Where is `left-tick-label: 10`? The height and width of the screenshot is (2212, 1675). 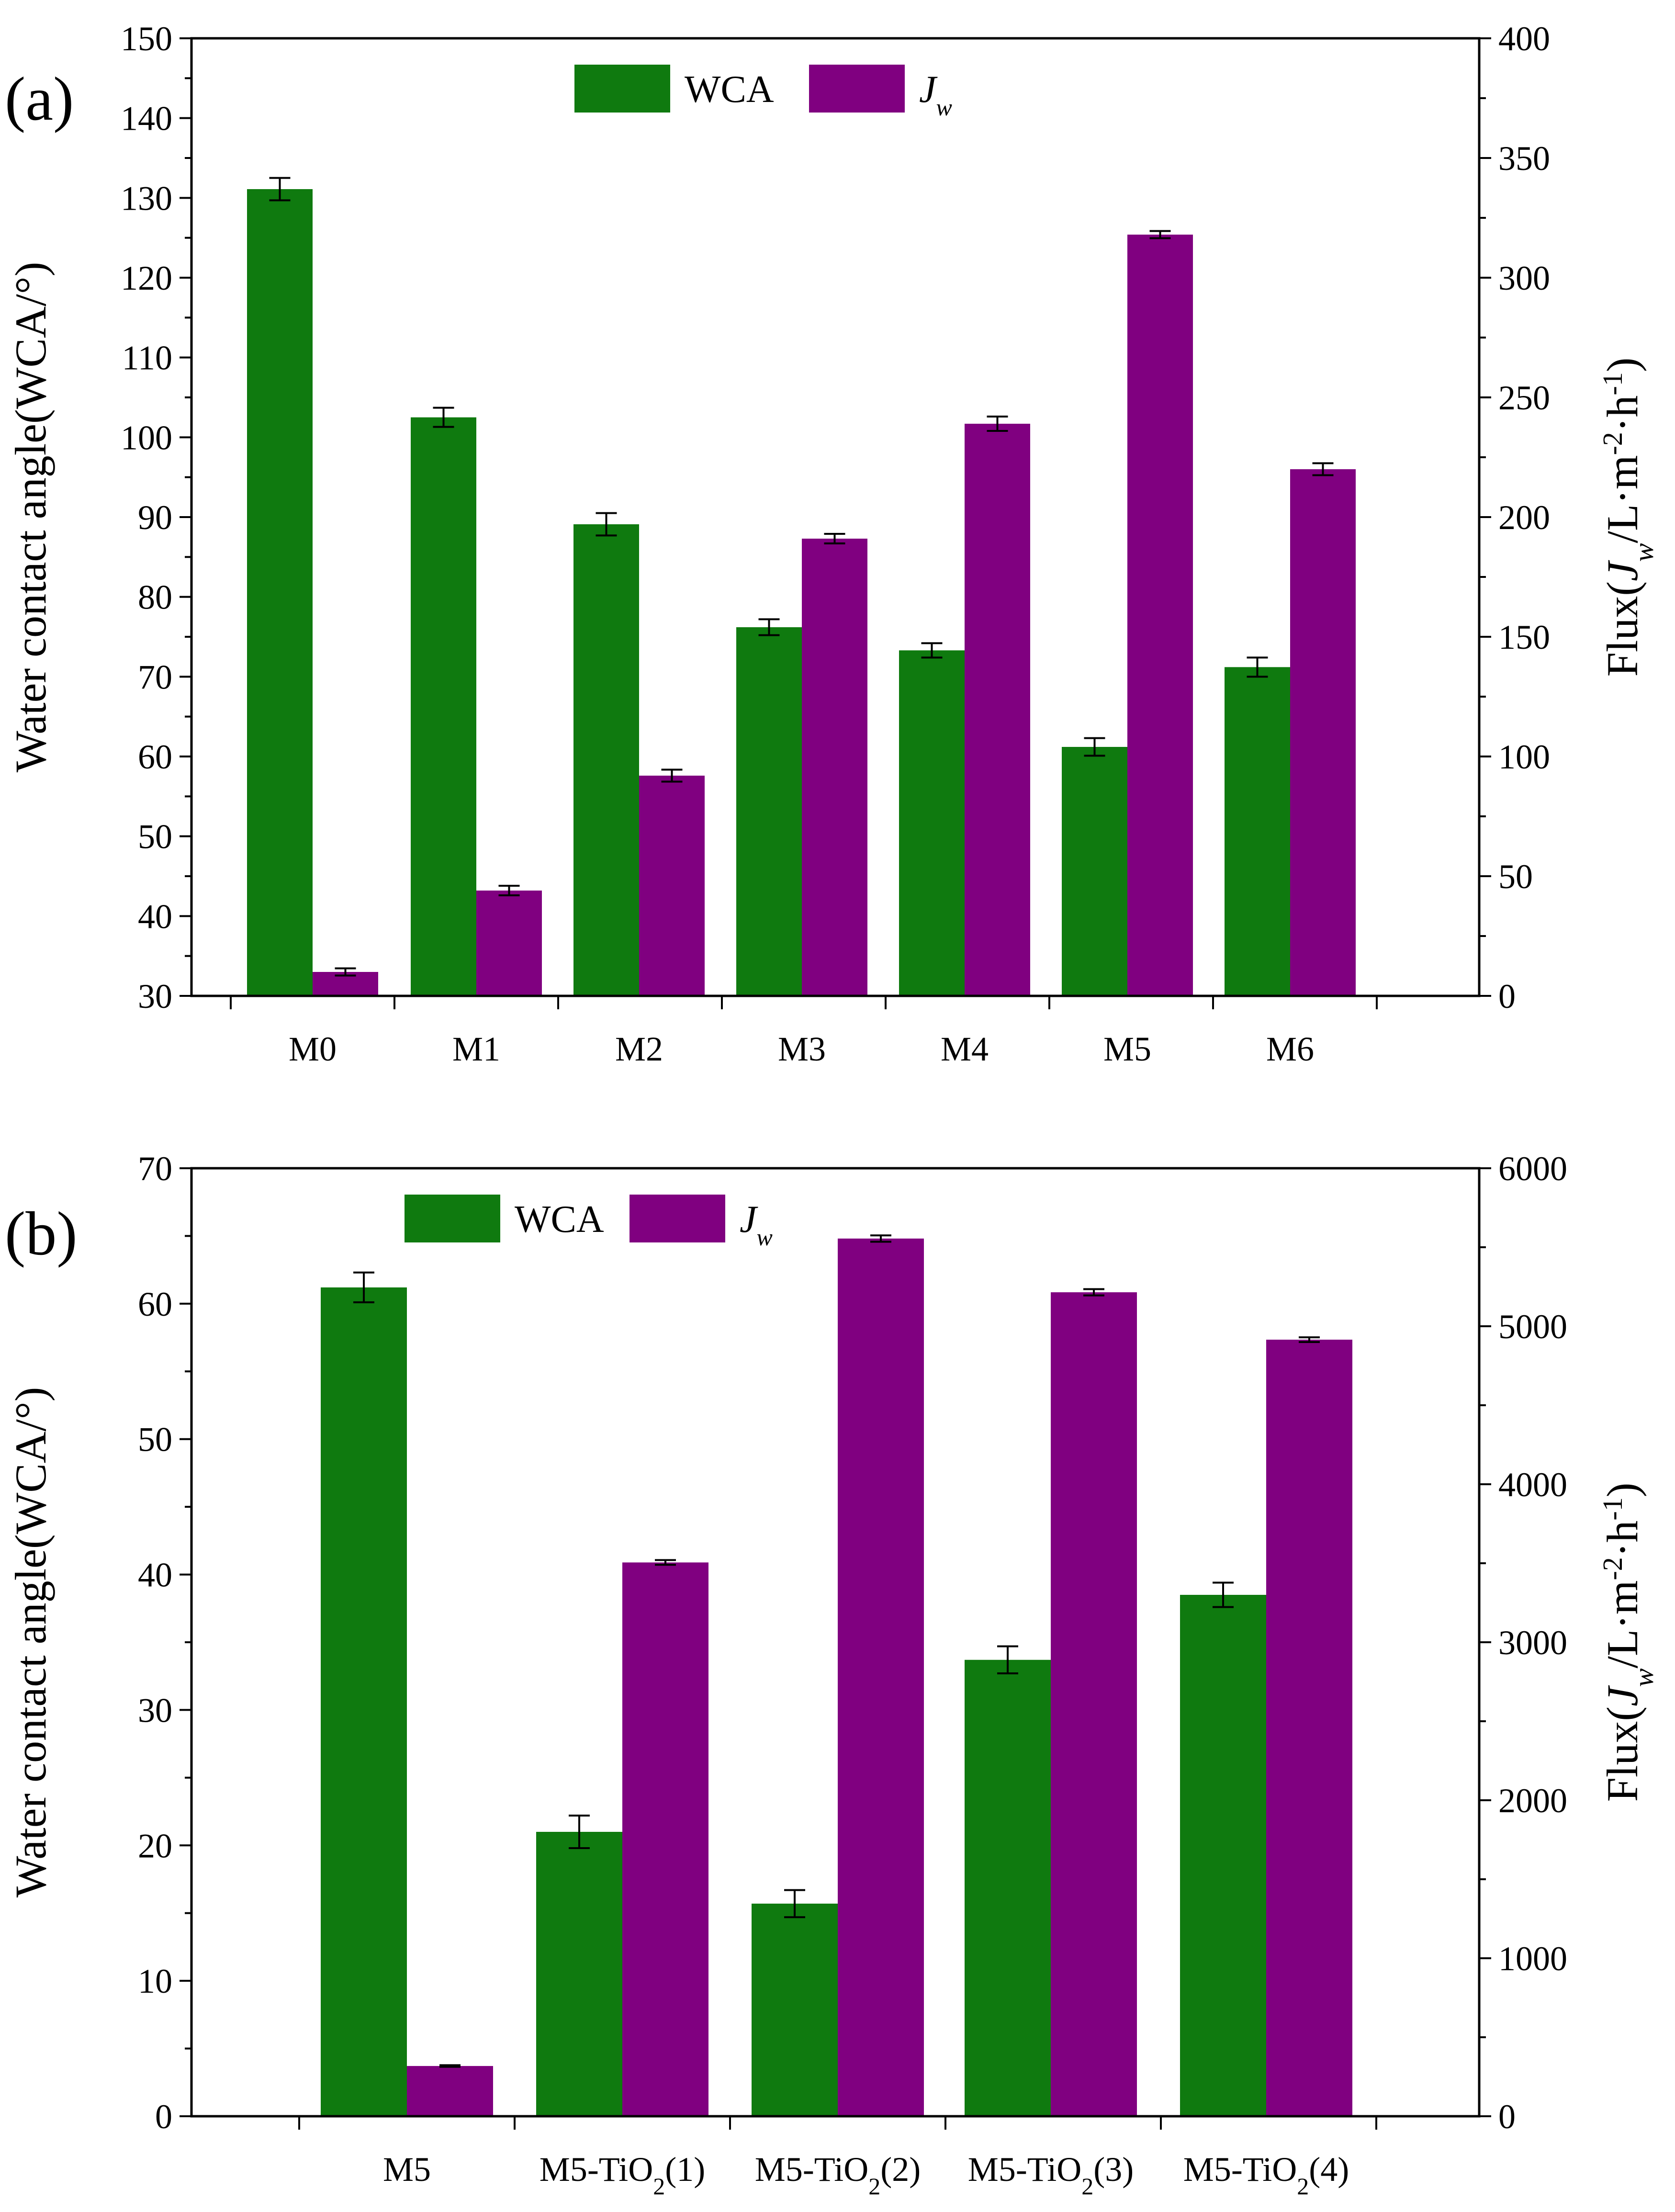 left-tick-label: 10 is located at coordinates (155, 1981).